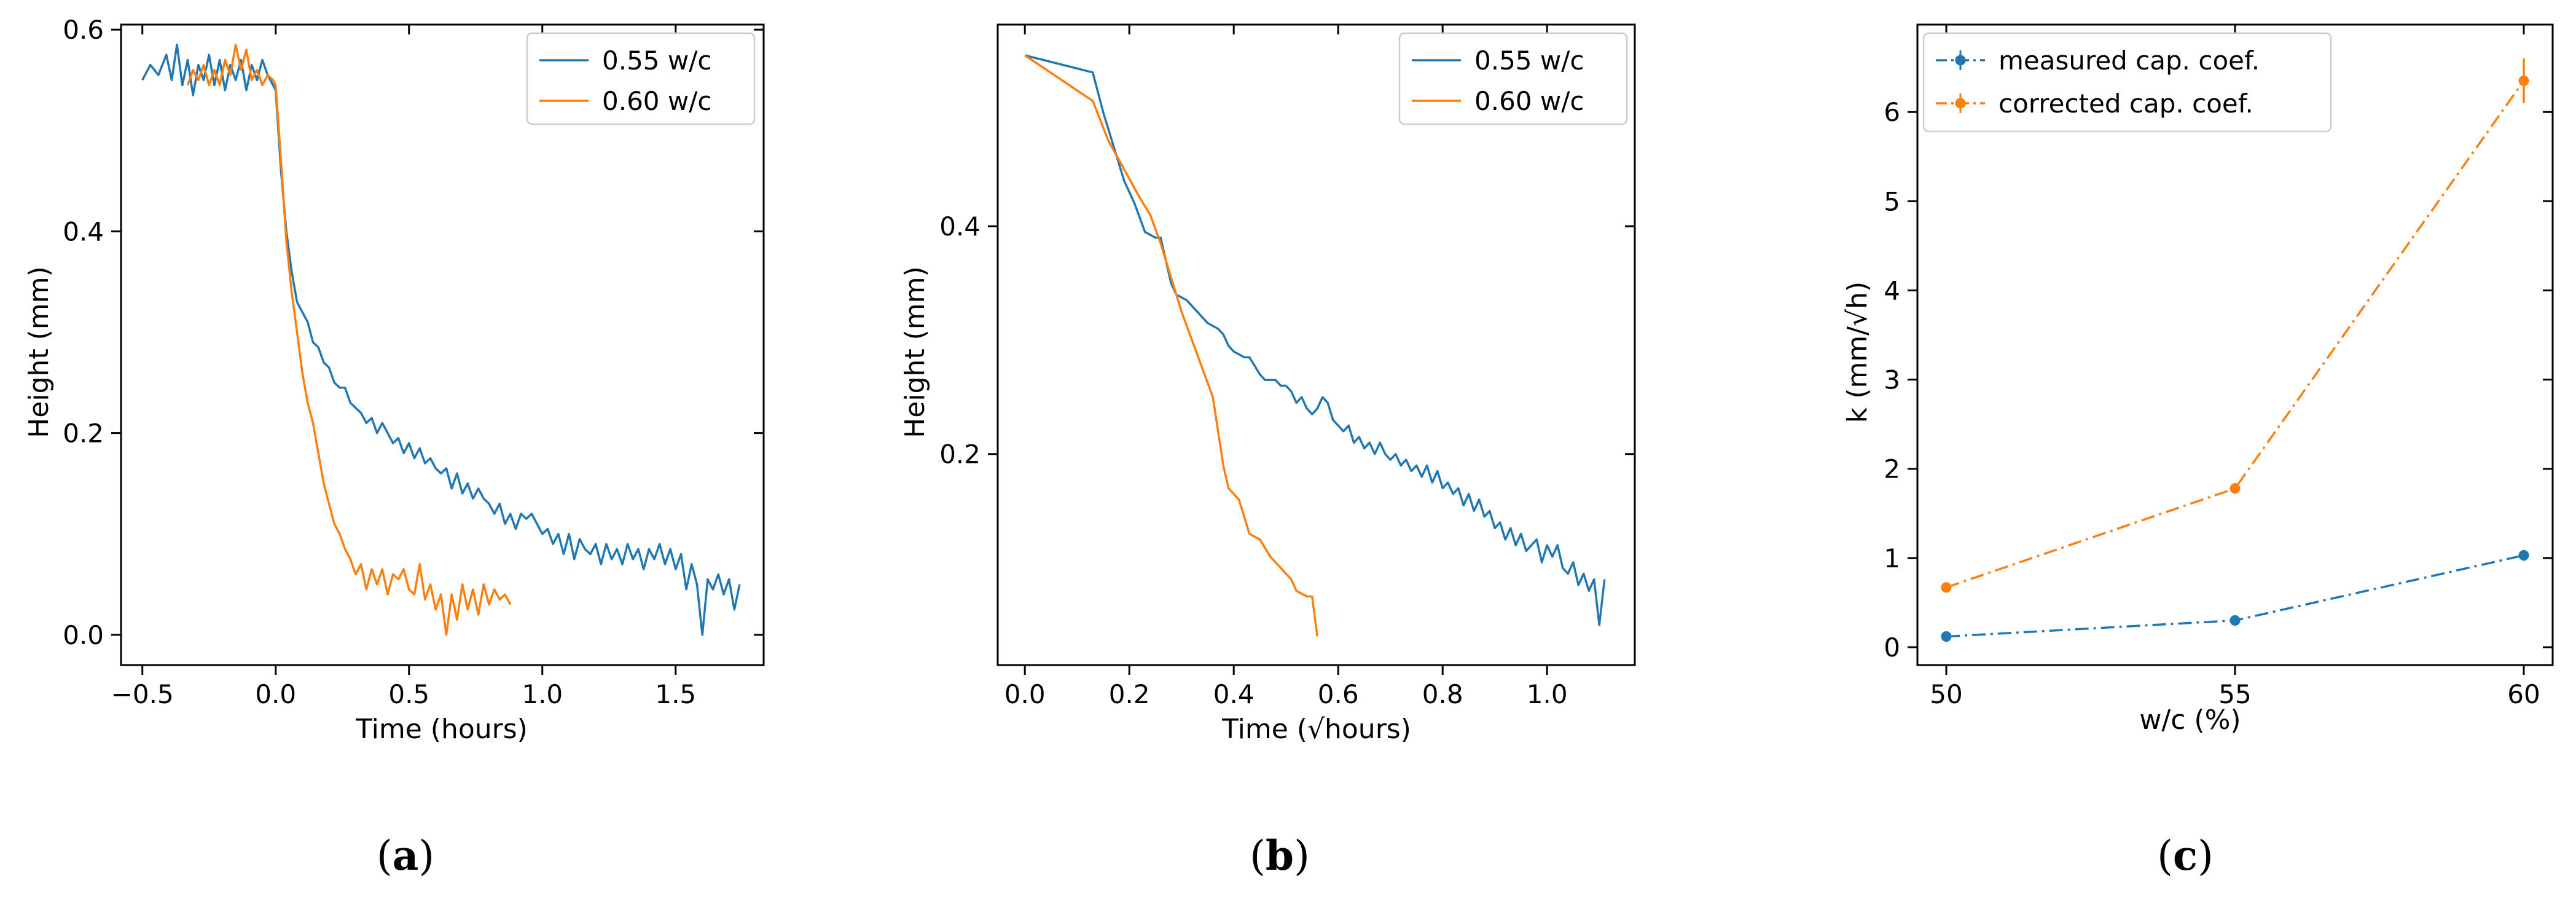 The image size is (2576, 906). What do you see at coordinates (1258, 856) in the screenshot?
I see `caption-b-open: (` at bounding box center [1258, 856].